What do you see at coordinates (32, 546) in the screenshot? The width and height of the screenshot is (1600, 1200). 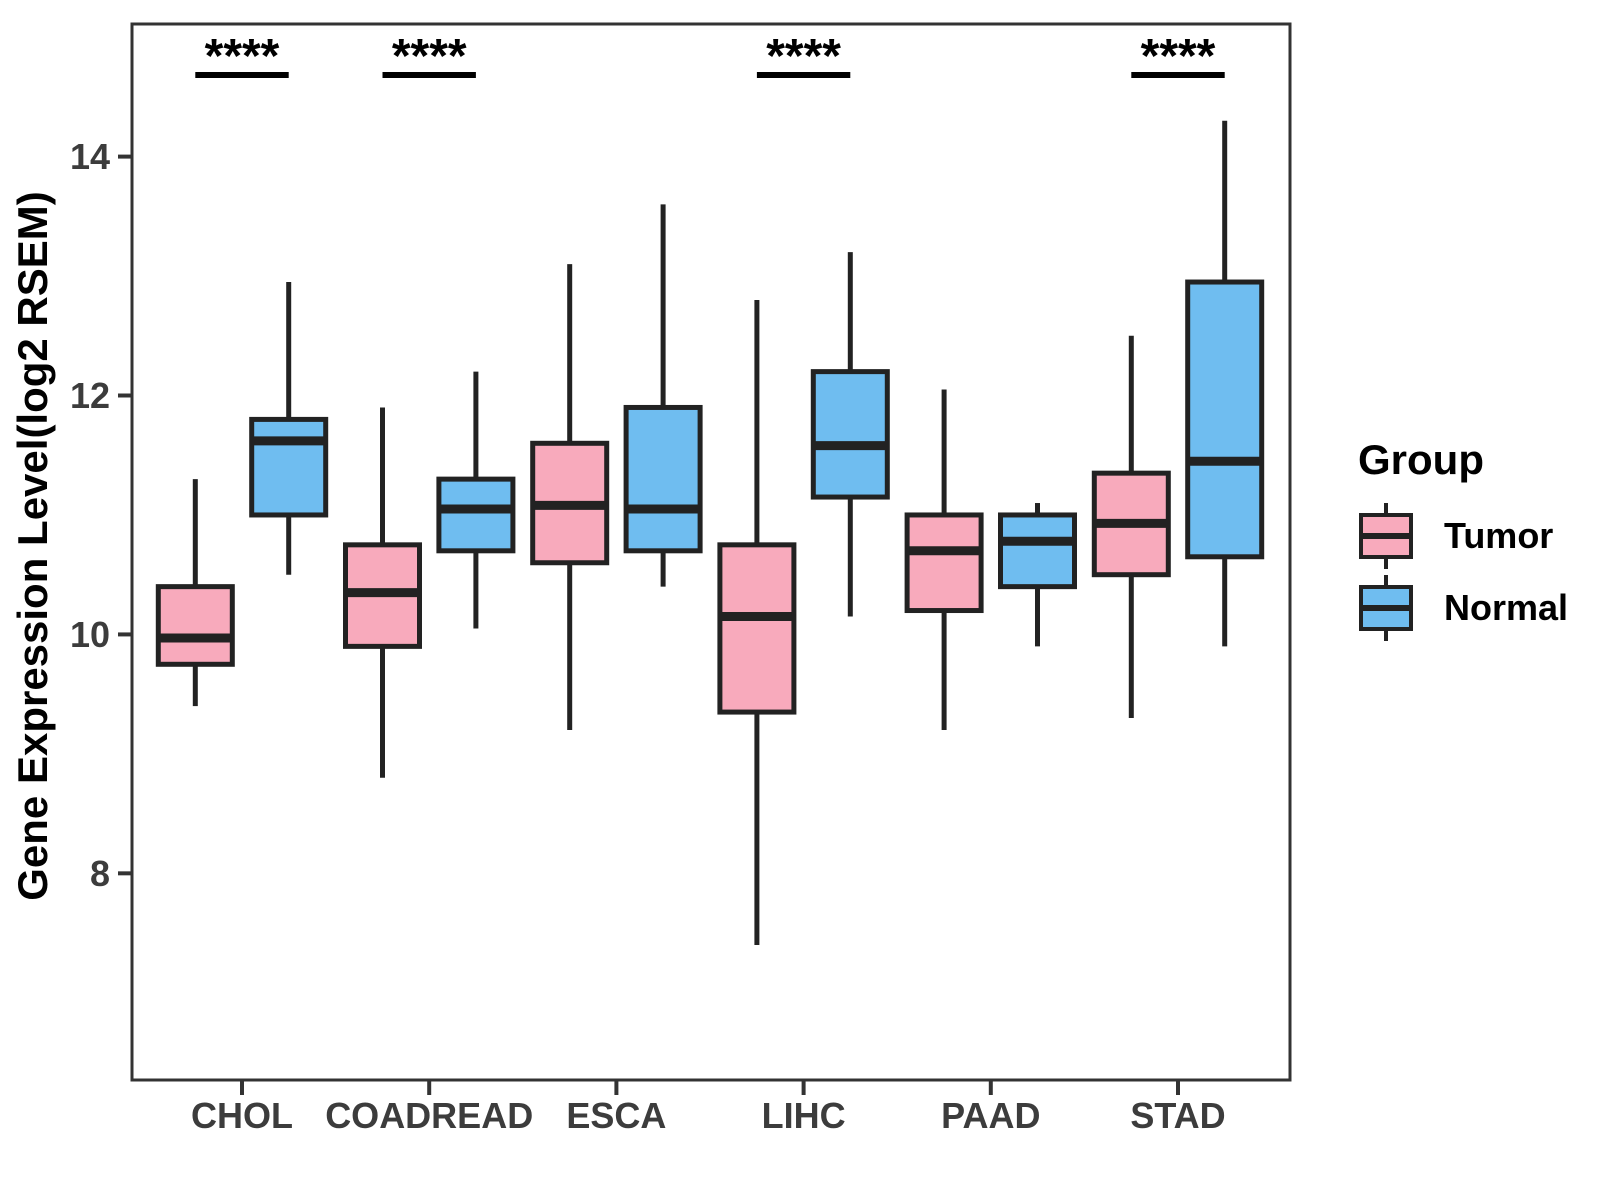 I see `y-axis-title: Gene Expression Level(log2 RSEM)` at bounding box center [32, 546].